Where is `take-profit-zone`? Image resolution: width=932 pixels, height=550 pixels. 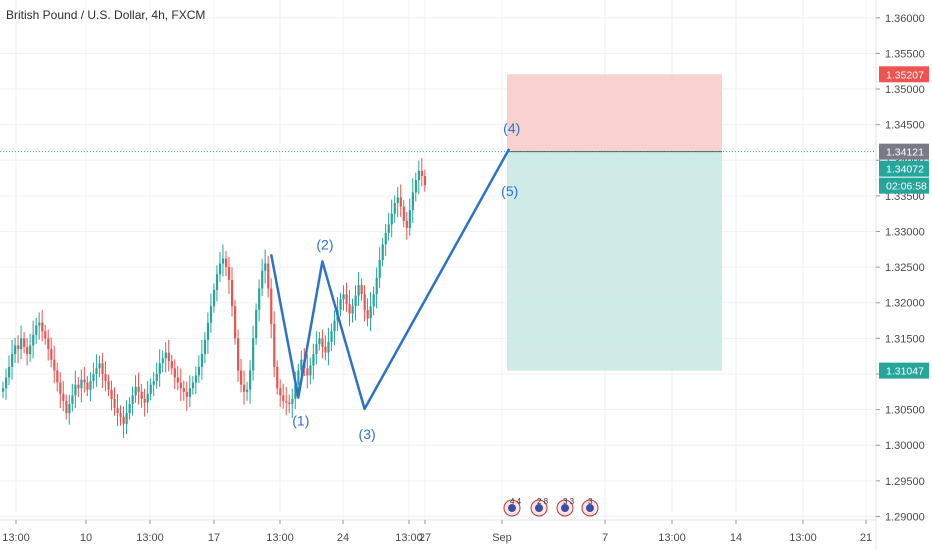 take-profit-zone is located at coordinates (614, 261).